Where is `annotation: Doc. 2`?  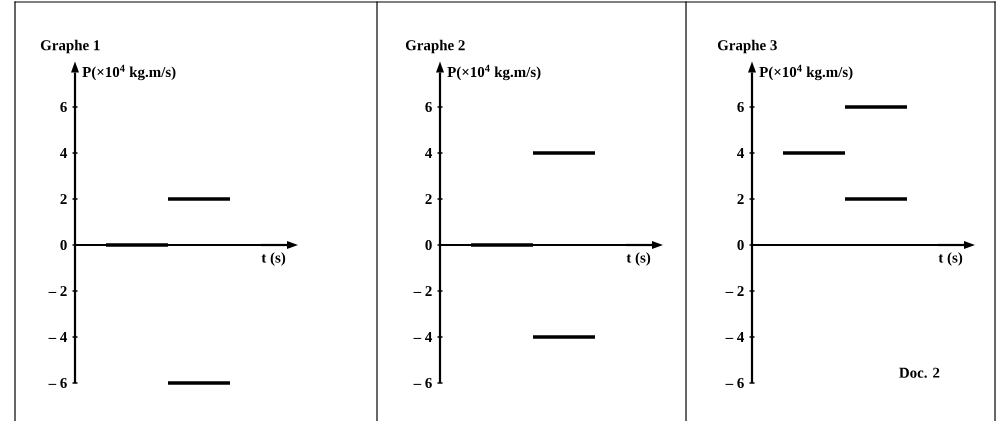 annotation: Doc. 2 is located at coordinates (919, 372).